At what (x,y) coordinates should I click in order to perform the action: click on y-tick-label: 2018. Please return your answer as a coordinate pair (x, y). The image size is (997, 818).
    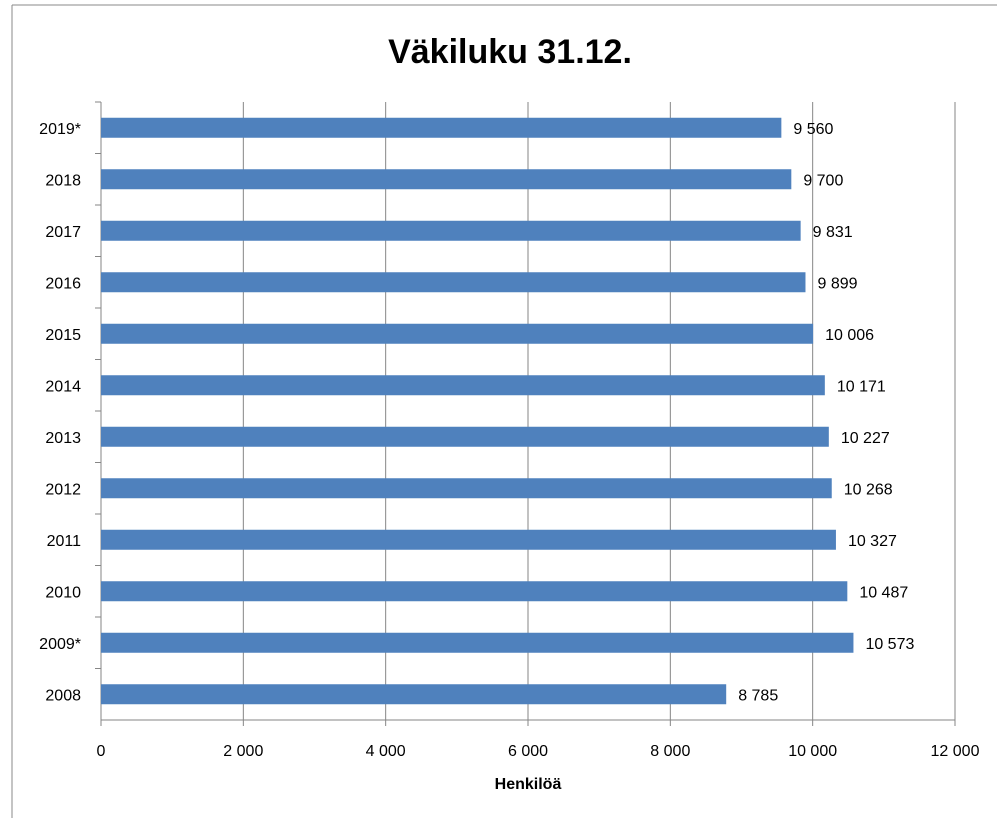
    Looking at the image, I should click on (63, 180).